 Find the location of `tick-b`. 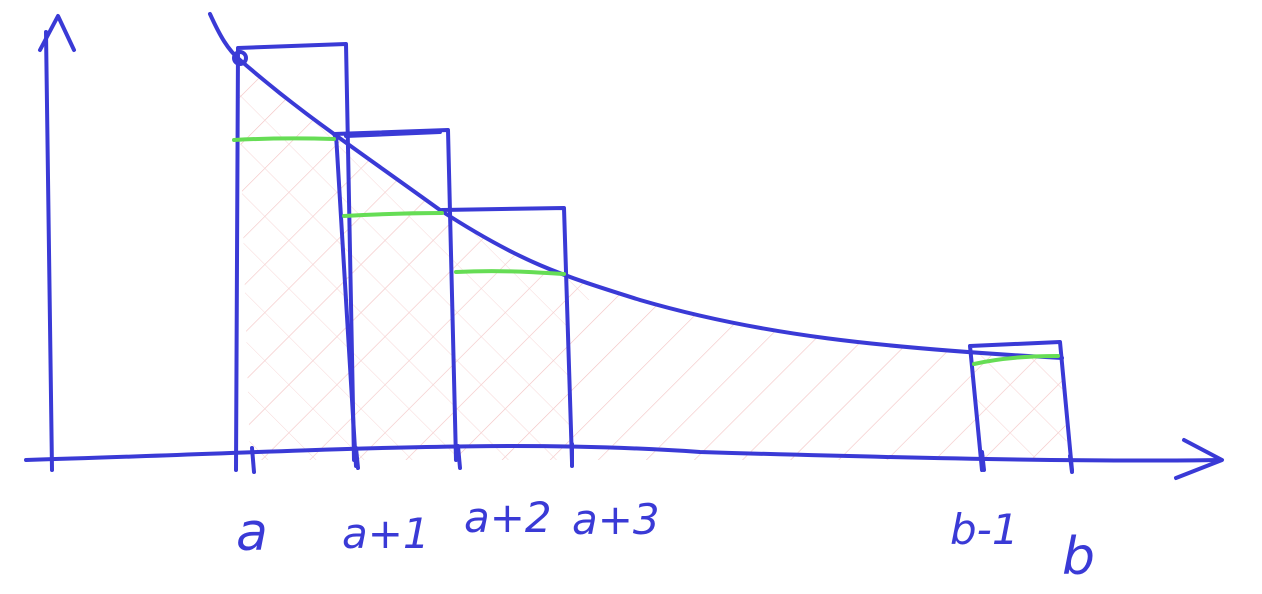

tick-b is located at coordinates (1071, 464).